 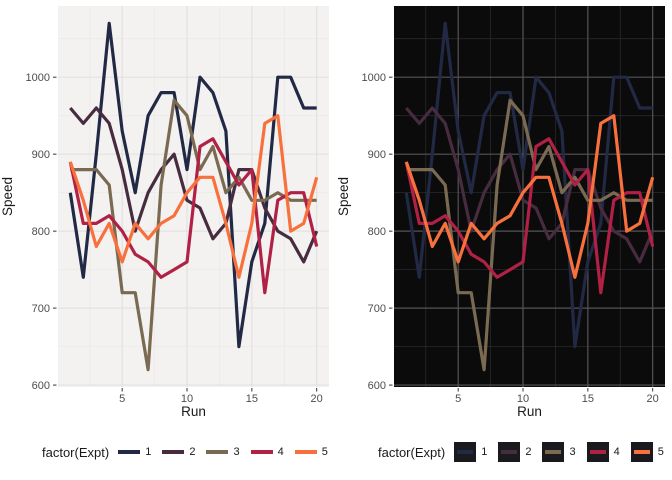 I want to click on legend-light: factor(Expt) 1 2 3 4 5, so click(x=168, y=452).